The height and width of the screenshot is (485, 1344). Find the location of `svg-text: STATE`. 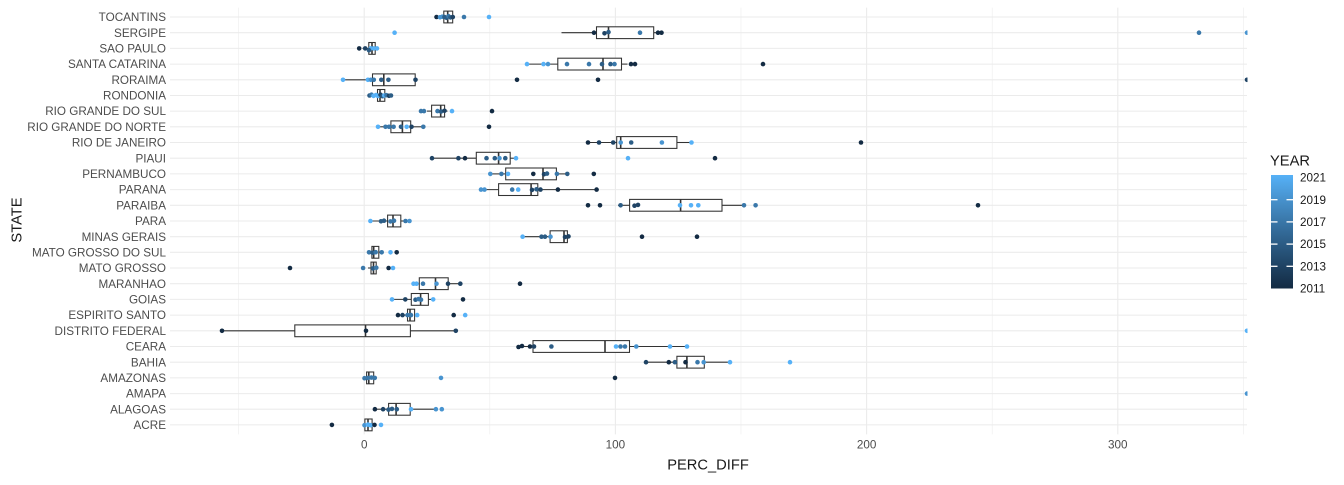

svg-text: STATE is located at coordinates (18, 219).